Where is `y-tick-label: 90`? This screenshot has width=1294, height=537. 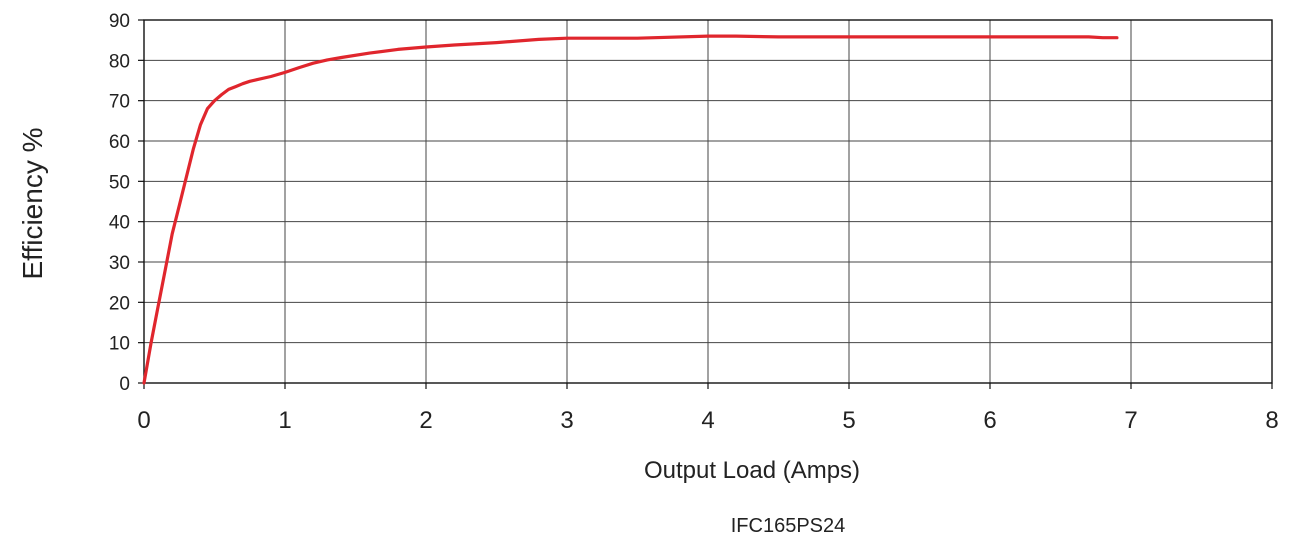
y-tick-label: 90 is located at coordinates (119, 21).